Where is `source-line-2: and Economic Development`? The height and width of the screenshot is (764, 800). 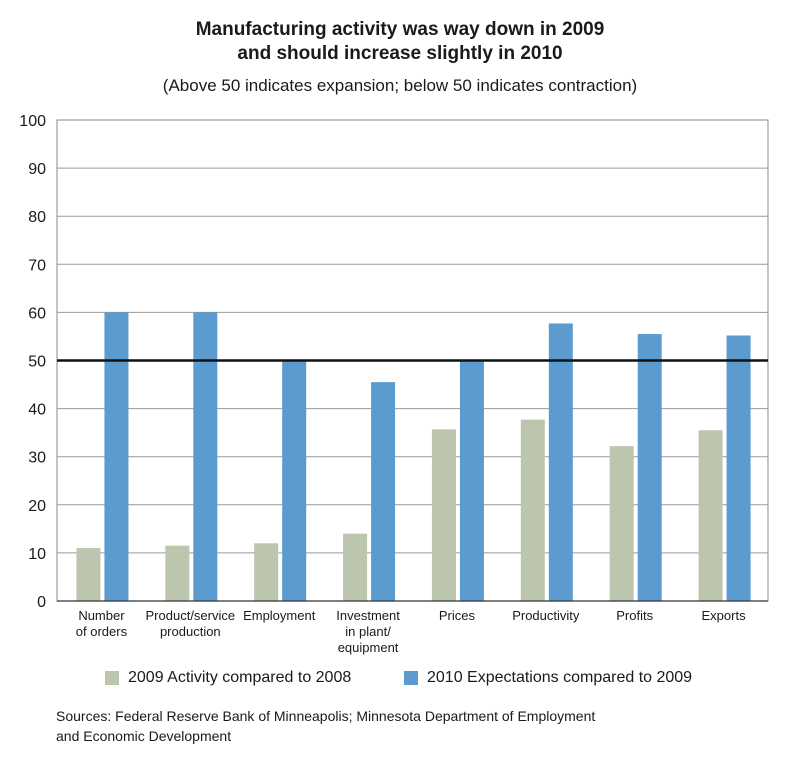
source-line-2: and Economic Development is located at coordinates (144, 736).